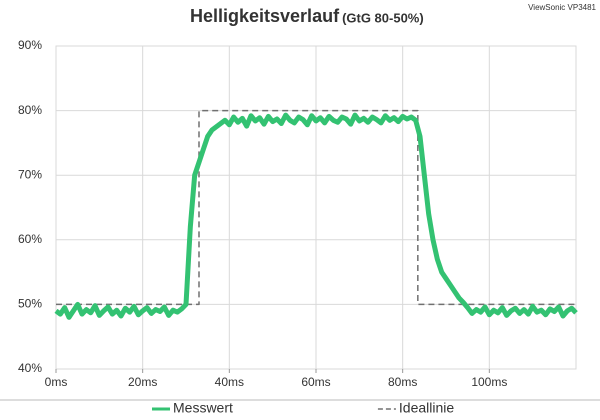 The height and width of the screenshot is (420, 600). What do you see at coordinates (30, 368) in the screenshot?
I see `y-tick-label: 40%` at bounding box center [30, 368].